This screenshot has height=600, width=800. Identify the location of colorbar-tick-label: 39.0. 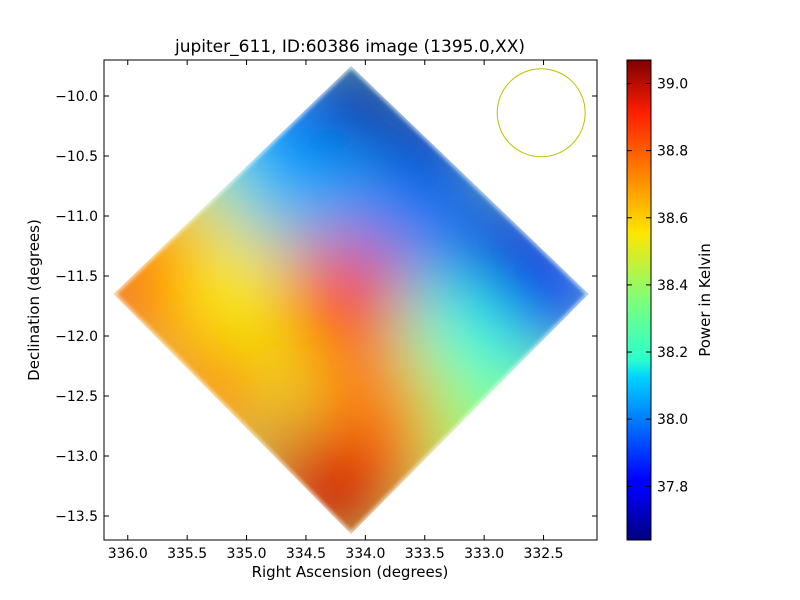
(672, 84).